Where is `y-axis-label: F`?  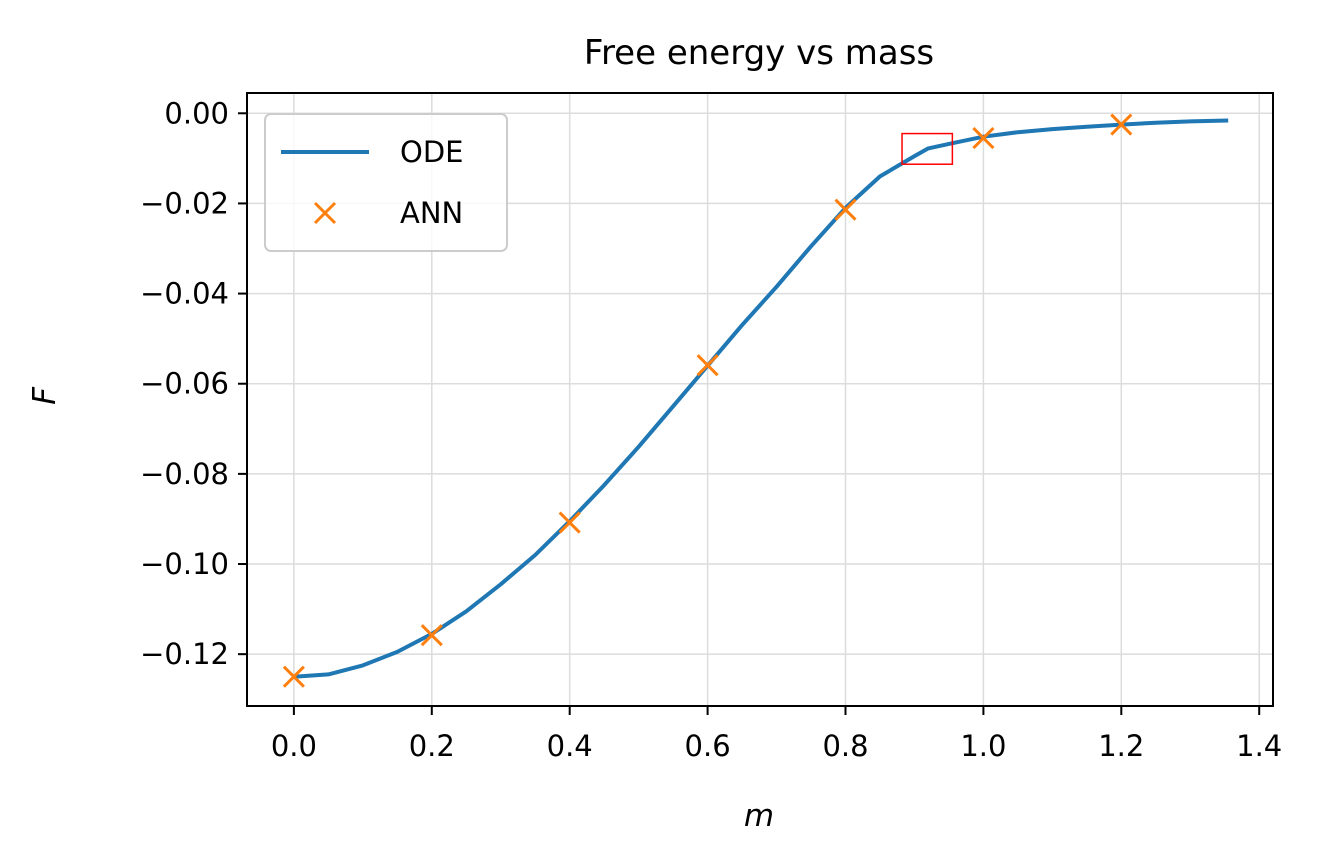 y-axis-label: F is located at coordinates (45, 395).